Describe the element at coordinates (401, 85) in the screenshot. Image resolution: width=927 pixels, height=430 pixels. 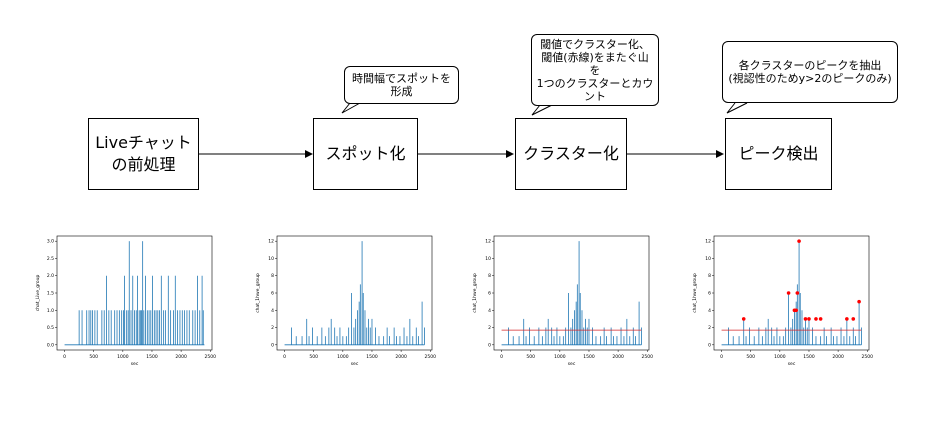
I see `note-spot: 時間幅でスポットを 形成` at that location.